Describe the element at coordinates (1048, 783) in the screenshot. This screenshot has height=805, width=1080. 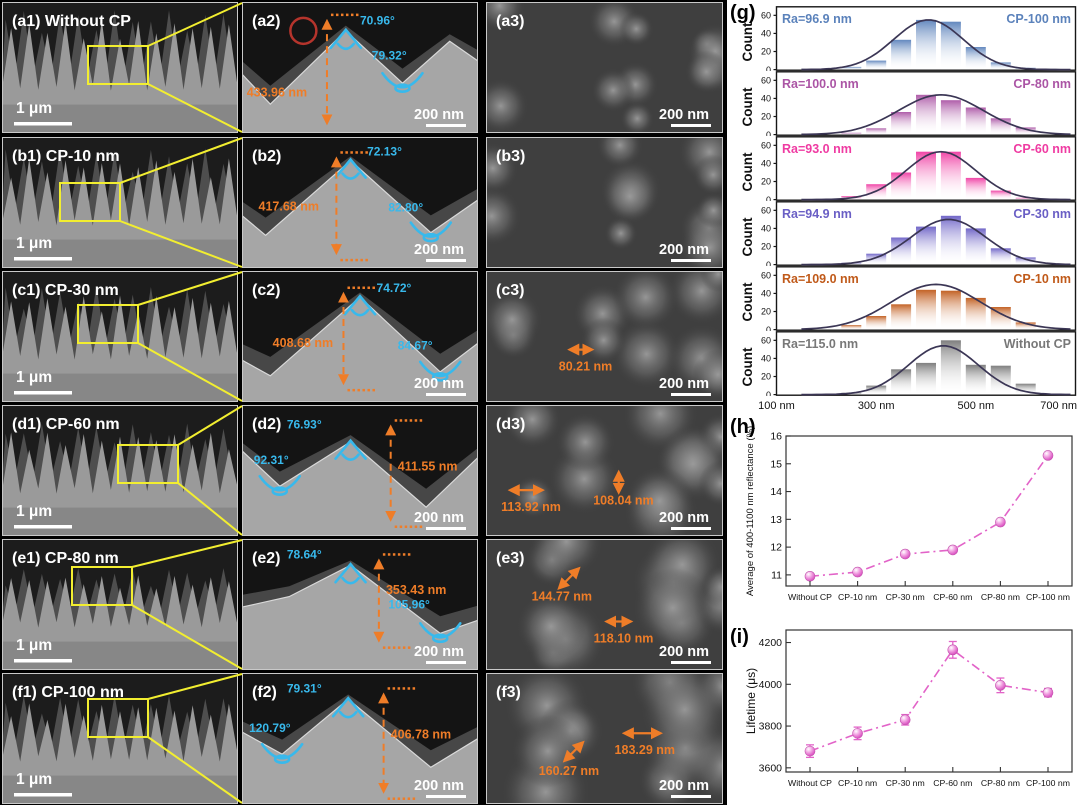
I see `x-category-label: CP-100 nm` at that location.